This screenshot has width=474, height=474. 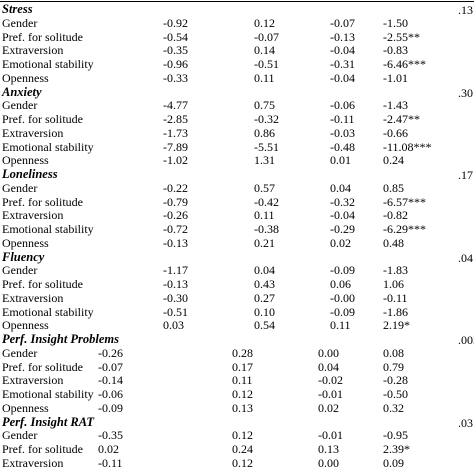 What do you see at coordinates (175, 311) in the screenshot?
I see `cell-value: -0.51` at bounding box center [175, 311].